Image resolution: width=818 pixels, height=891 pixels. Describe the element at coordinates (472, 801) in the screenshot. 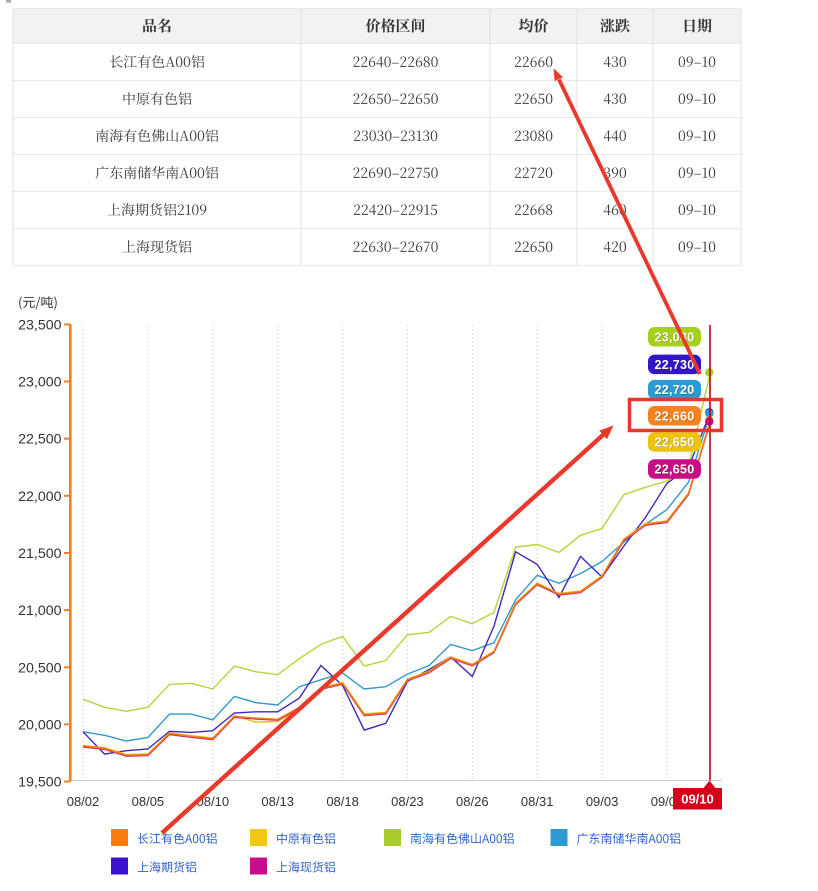

I see `svg-text: 08/26` at that location.